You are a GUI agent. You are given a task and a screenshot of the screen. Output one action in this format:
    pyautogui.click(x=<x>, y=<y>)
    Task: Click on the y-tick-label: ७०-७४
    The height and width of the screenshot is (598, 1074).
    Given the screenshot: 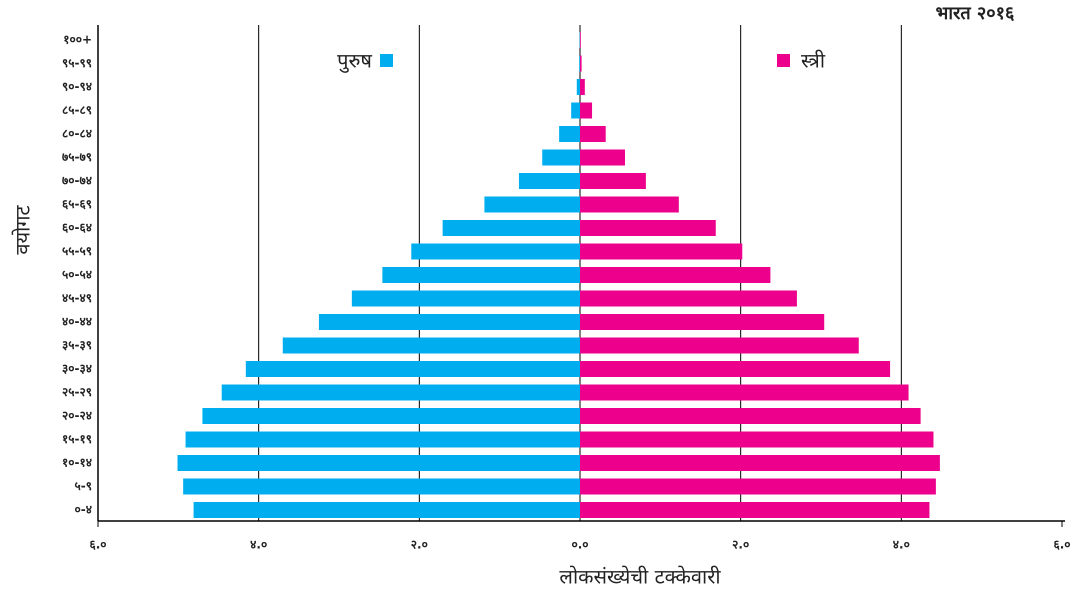 What is the action you would take?
    pyautogui.click(x=77, y=181)
    